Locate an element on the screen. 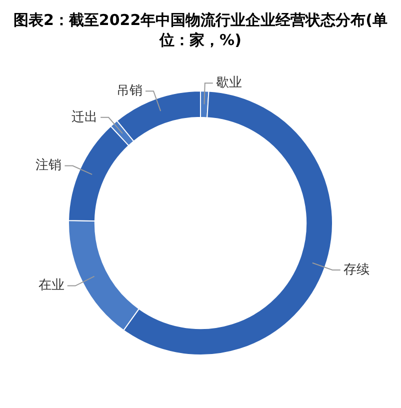  slice-label: 歇业 is located at coordinates (229, 82).